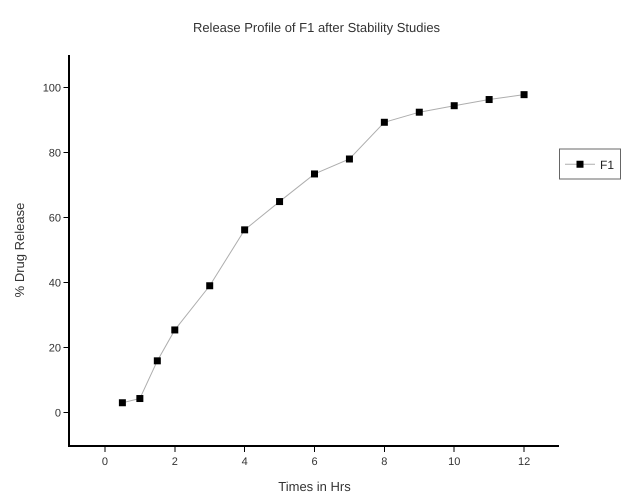 This screenshot has width=633, height=504. Describe the element at coordinates (314, 462) in the screenshot. I see `x-tick-label: 6` at that location.